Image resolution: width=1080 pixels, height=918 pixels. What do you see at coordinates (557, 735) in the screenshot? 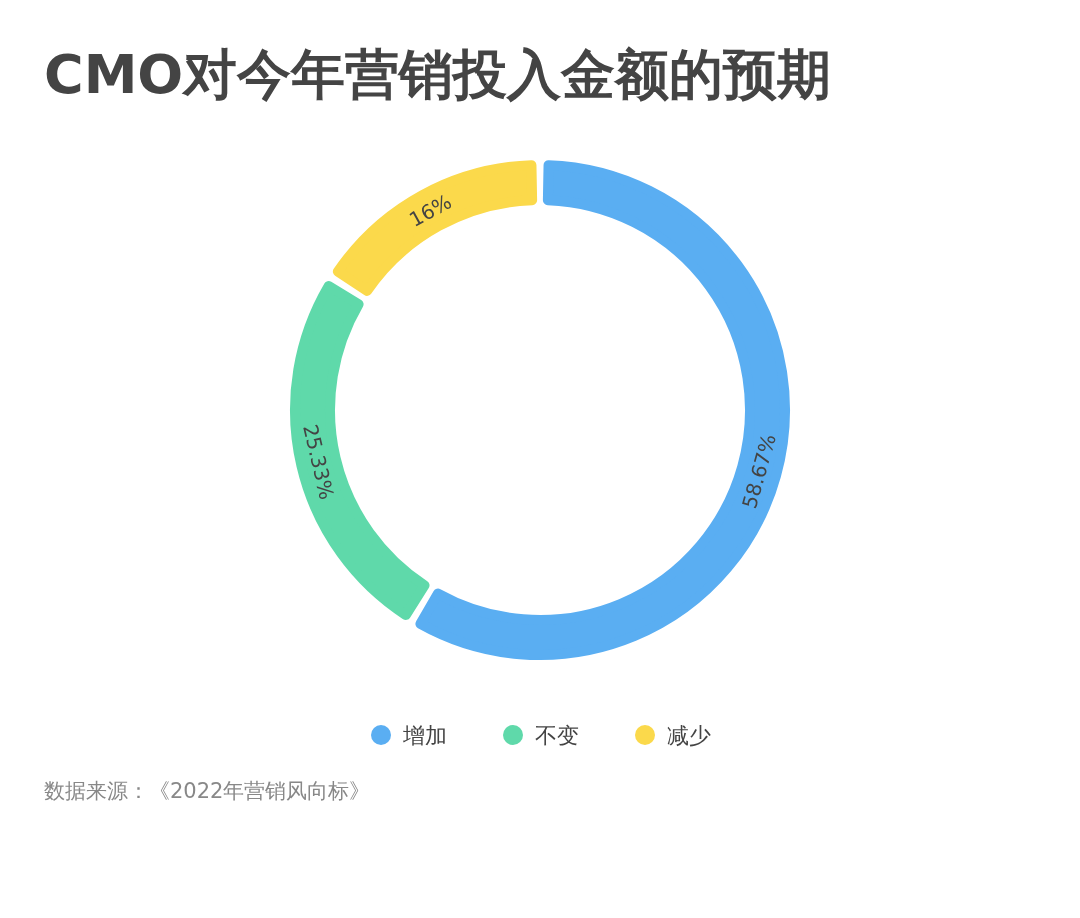
I see `legend-label: 不变` at bounding box center [557, 735].